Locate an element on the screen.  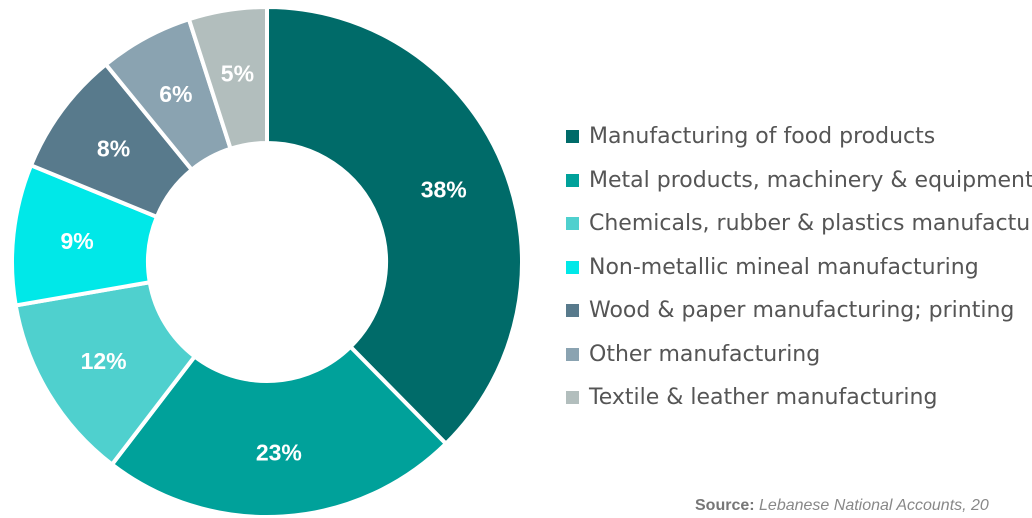
legend-item: Other manufacturing is located at coordinates (799, 355).